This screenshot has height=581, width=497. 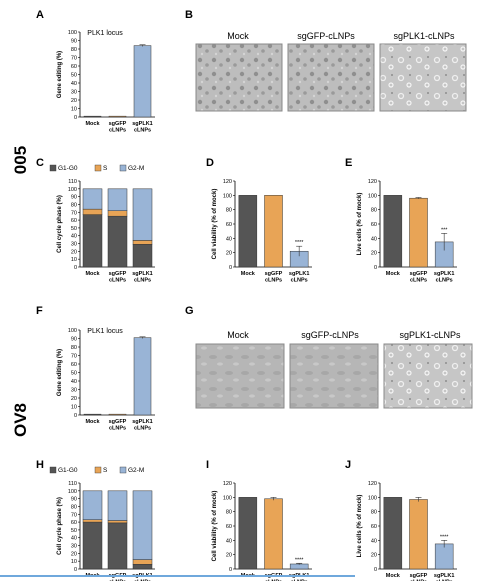 I want to click on micrograph-sggfp-bottom, so click(x=334, y=376).